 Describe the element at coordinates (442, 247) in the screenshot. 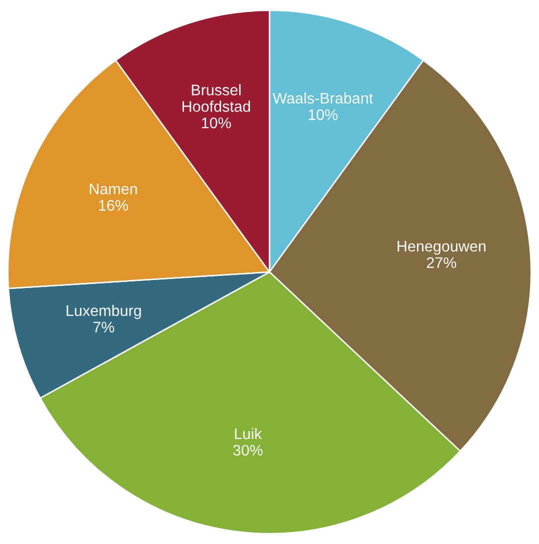

I see `slice-label: Henegouwen` at that location.